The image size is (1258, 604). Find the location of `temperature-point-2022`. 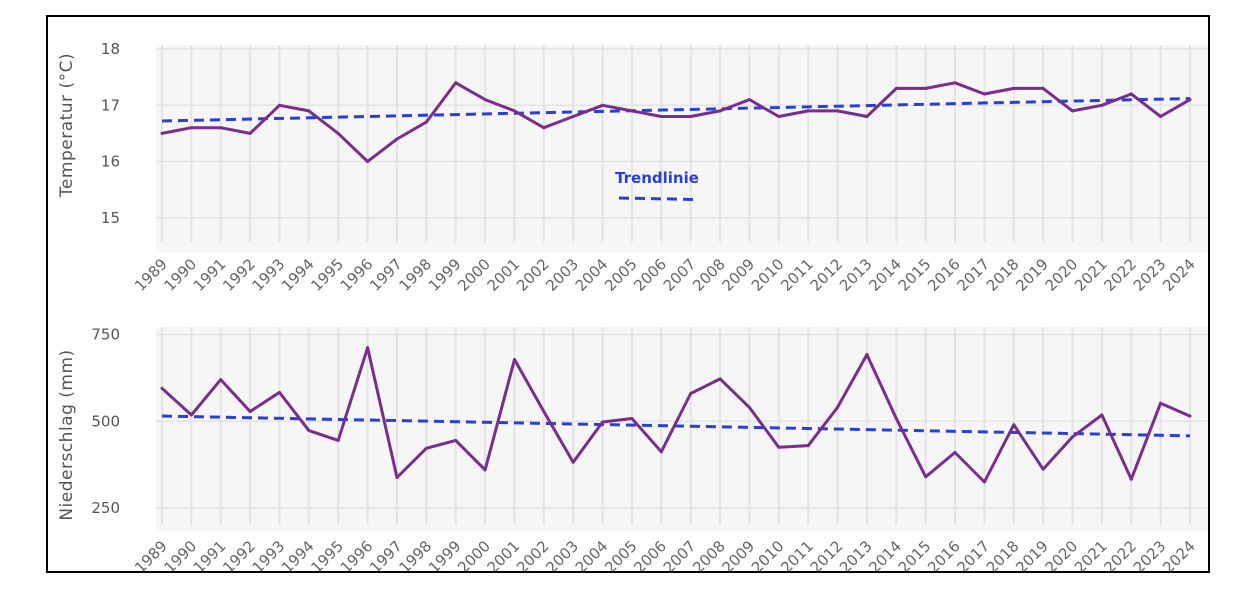

temperature-point-2022 is located at coordinates (1131, 94).